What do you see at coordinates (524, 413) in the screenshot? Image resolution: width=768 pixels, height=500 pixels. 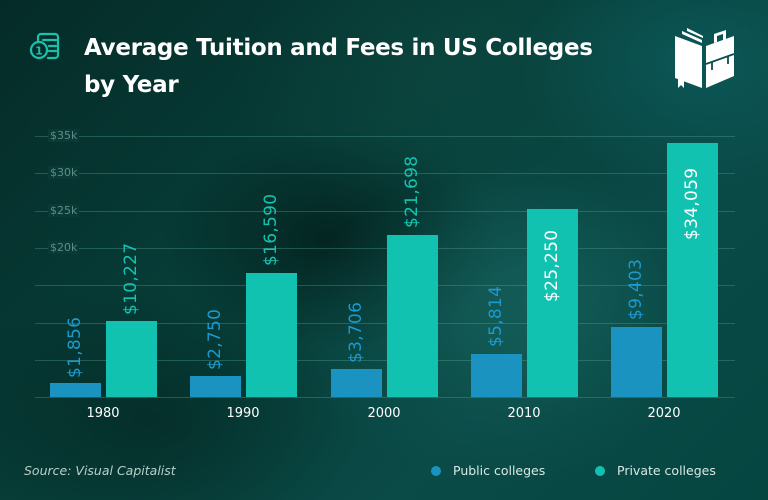 I see `x-tick-label-2010: 2010` at bounding box center [524, 413].